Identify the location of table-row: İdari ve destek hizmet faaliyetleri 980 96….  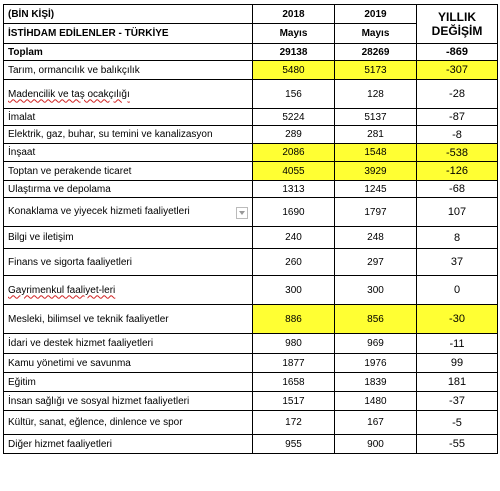
(250, 343).